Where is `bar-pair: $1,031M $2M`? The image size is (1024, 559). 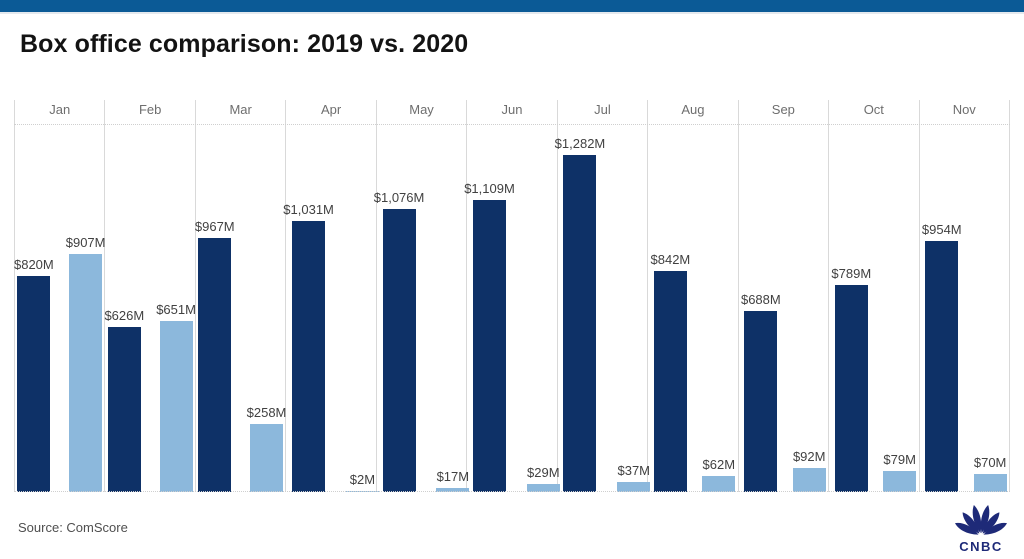 bar-pair: $1,031M $2M is located at coordinates (331, 308).